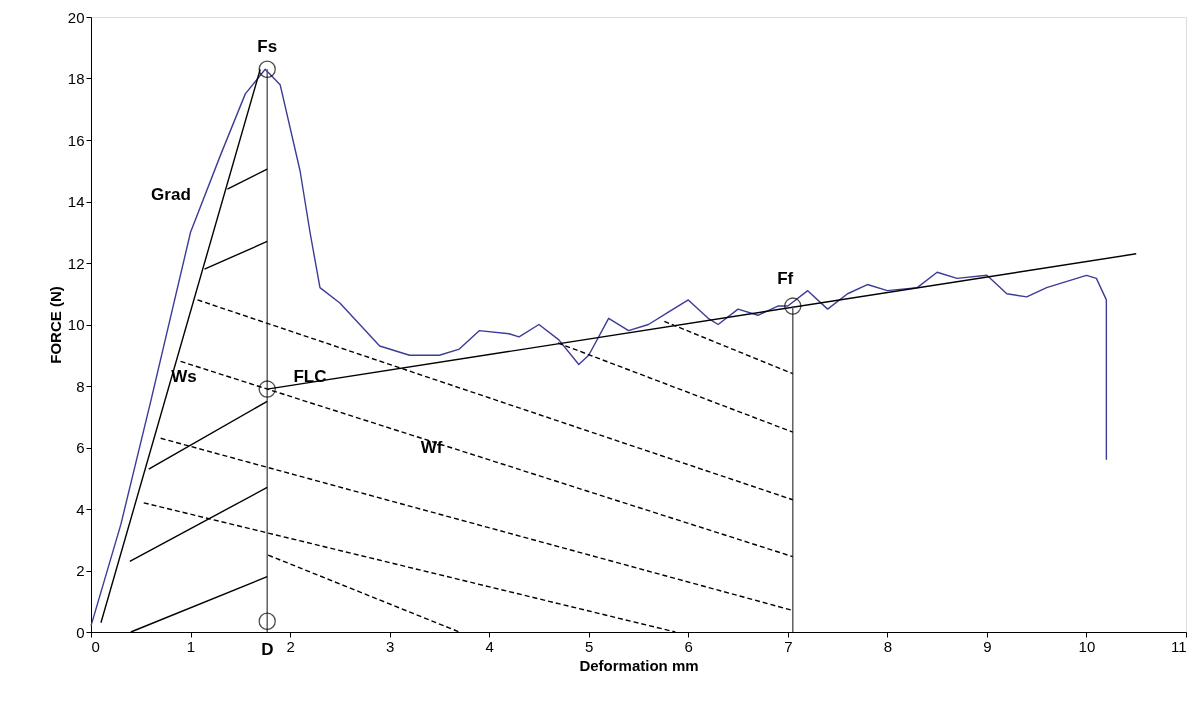 The height and width of the screenshot is (713, 1201). Describe the element at coordinates (788, 646) in the screenshot. I see `x-tick-label: 7` at that location.